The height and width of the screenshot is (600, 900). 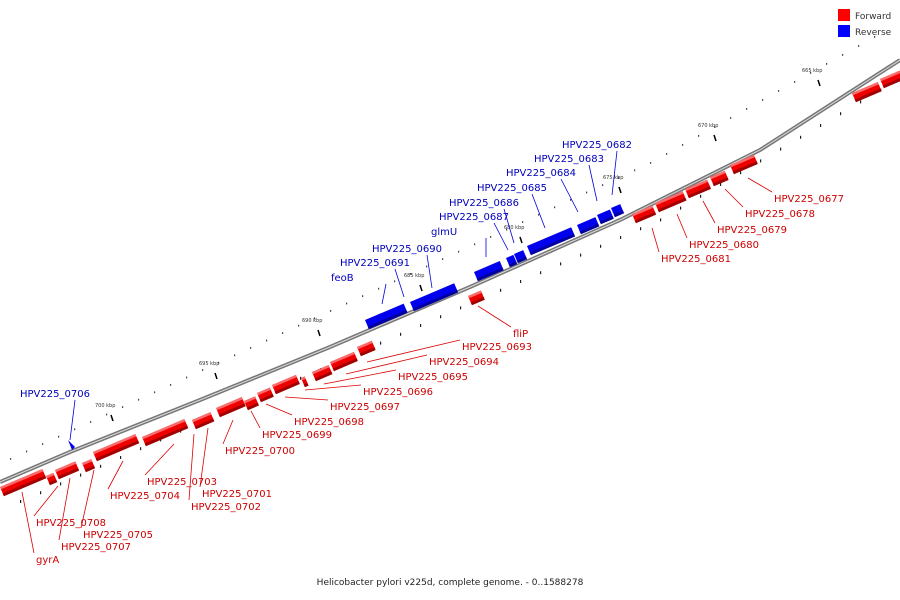 I want to click on legend-forward-swatch, so click(x=844, y=15).